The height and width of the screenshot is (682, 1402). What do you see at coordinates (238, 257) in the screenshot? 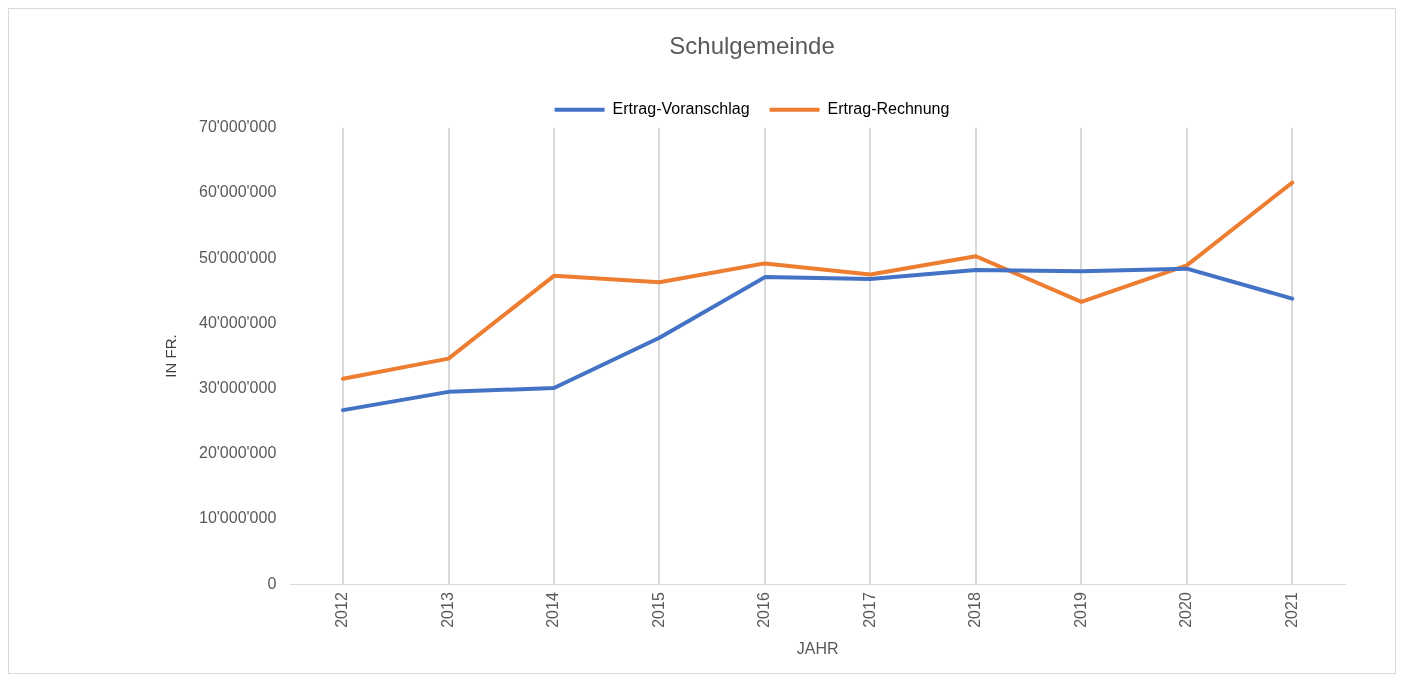
I see `y-tick-label: 50'000'000` at bounding box center [238, 257].